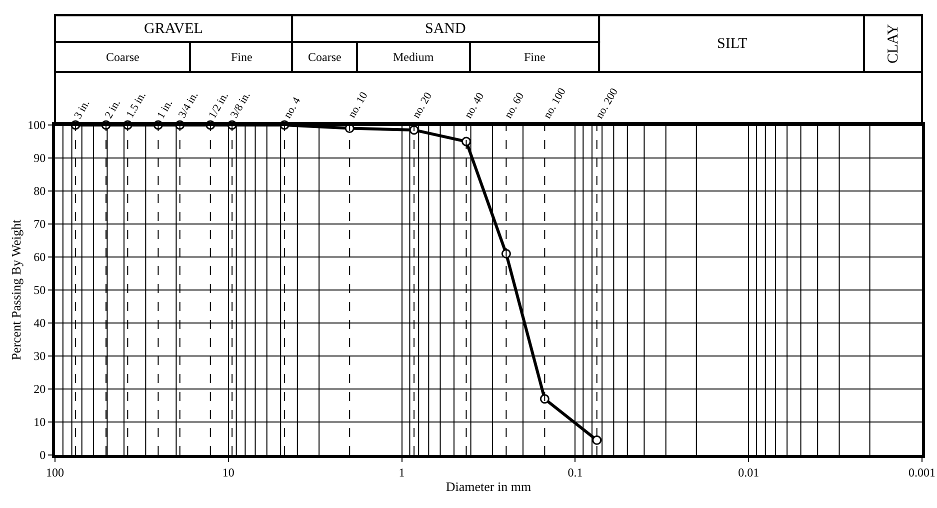 The width and height of the screenshot is (937, 508). I want to click on y-tick-label: 90, so click(40, 158).